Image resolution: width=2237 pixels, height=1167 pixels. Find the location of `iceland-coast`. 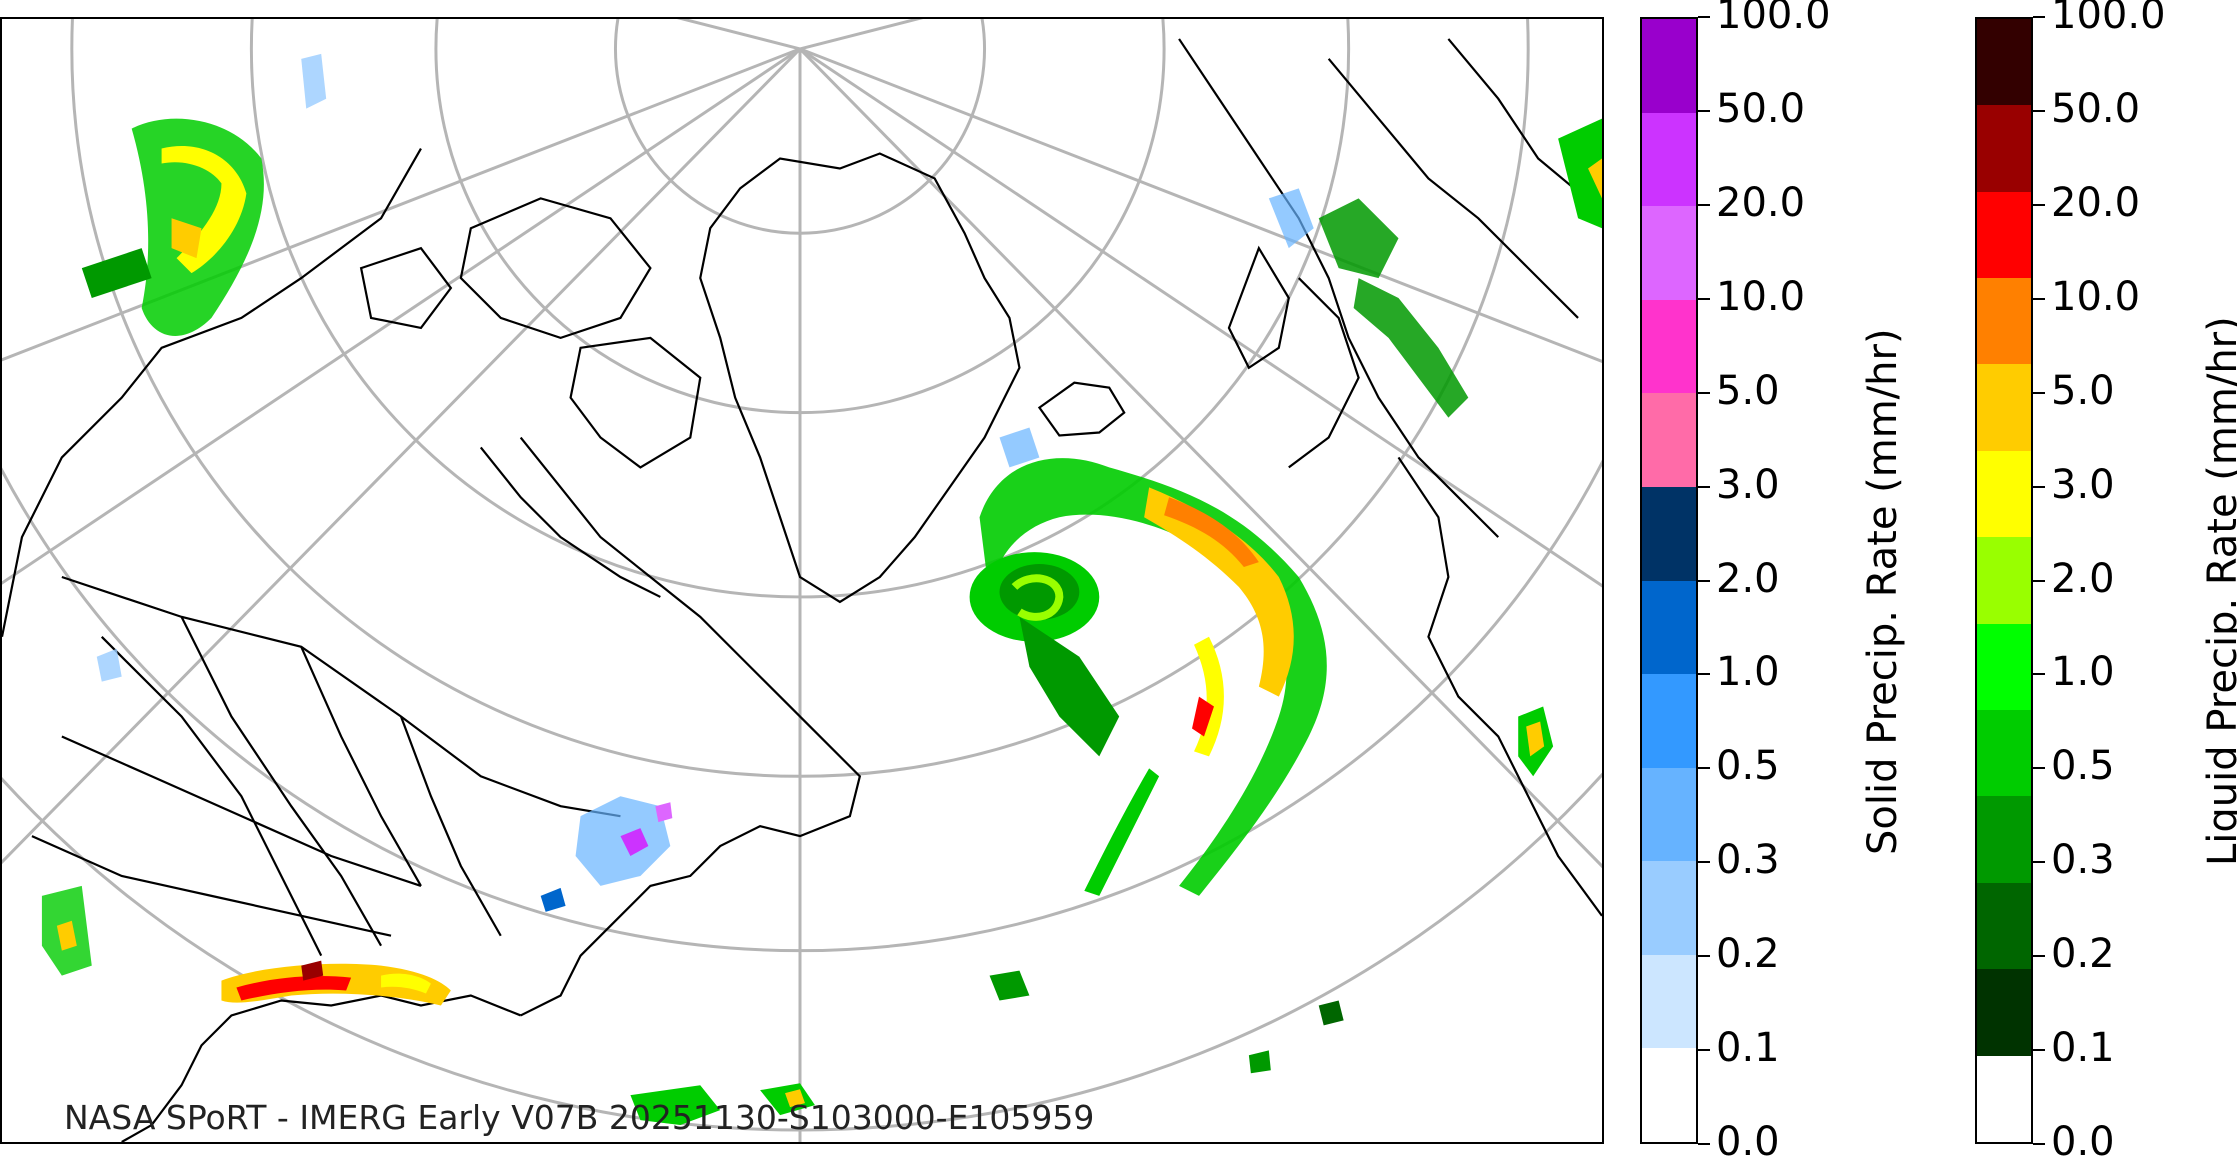

iceland-coast is located at coordinates (1081, 409).